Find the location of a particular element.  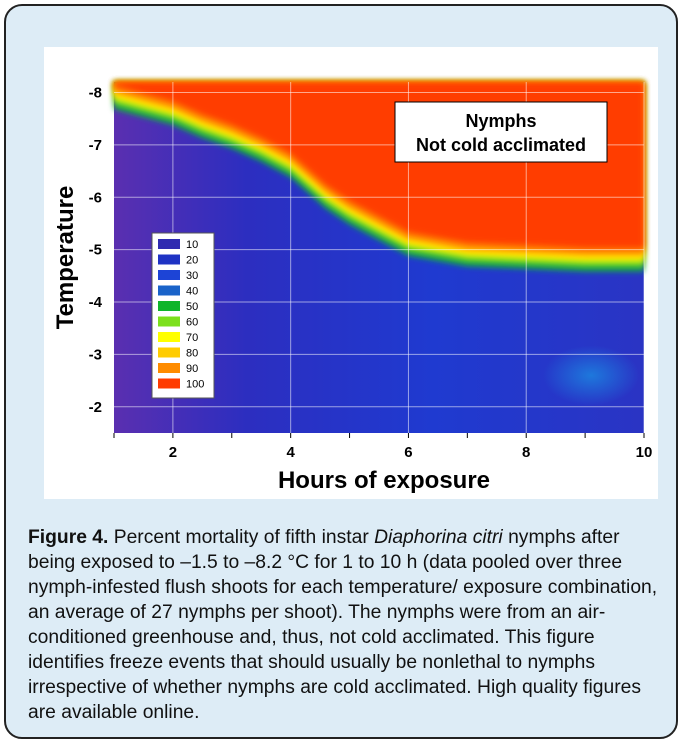

legend-label: 100 is located at coordinates (195, 385).